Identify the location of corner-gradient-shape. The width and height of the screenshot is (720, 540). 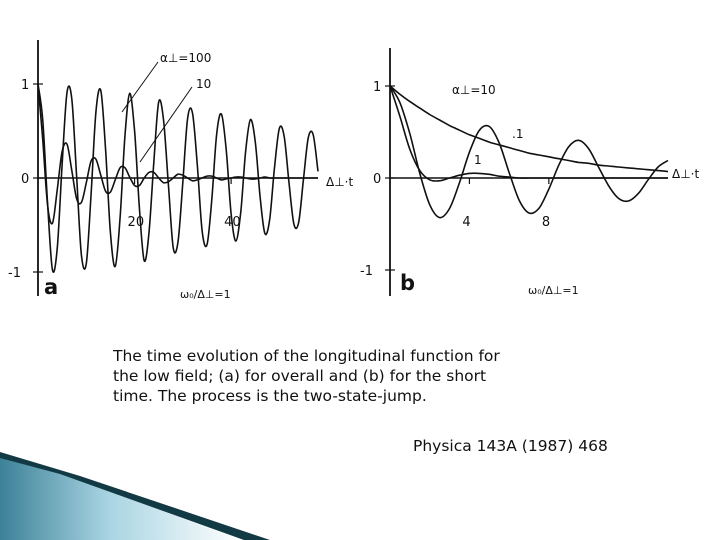
(120, 497).